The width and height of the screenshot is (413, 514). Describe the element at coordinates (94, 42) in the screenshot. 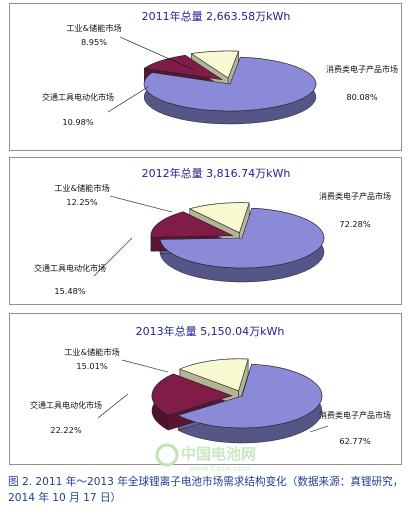

I see `slice-value-industrial: 8.95%` at that location.